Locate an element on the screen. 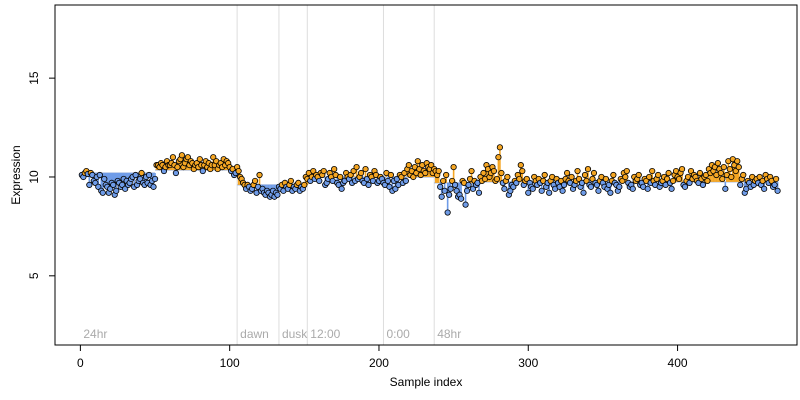 The image size is (800, 400). x-tick-label: 0 is located at coordinates (80, 363).